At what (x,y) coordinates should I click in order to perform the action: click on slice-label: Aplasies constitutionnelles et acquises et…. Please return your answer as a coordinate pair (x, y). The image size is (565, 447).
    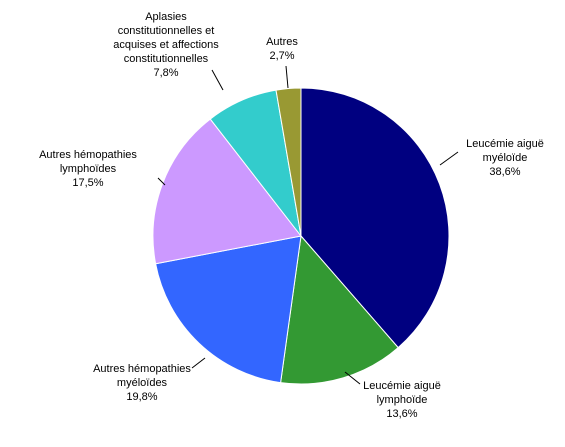
    Looking at the image, I should click on (166, 38).